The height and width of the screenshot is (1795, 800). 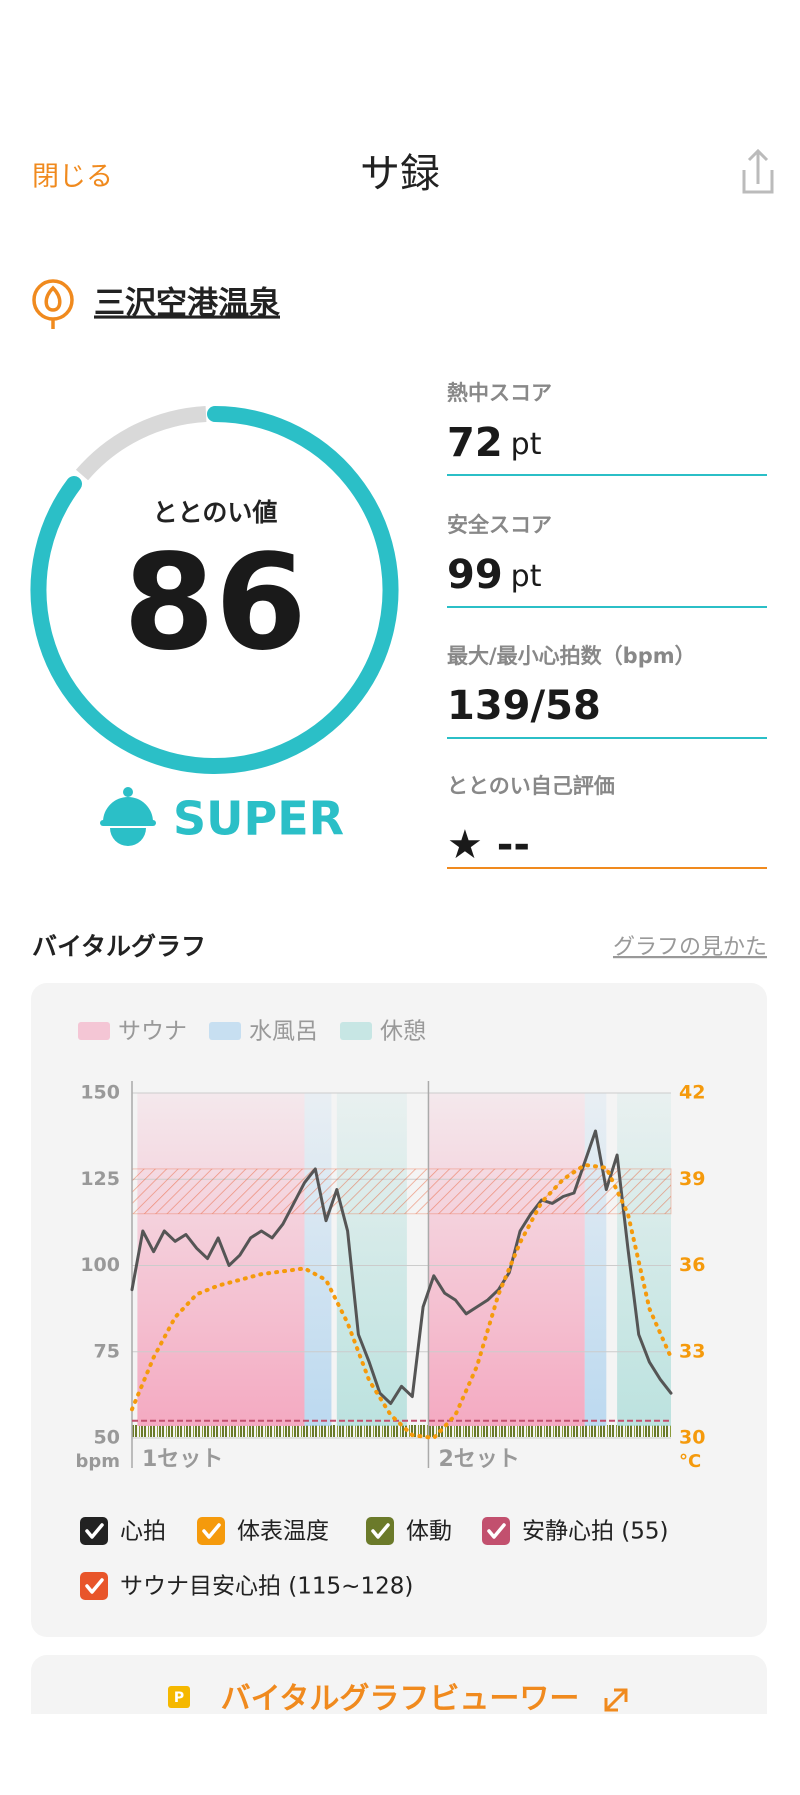 What do you see at coordinates (478, 1459) in the screenshot?
I see `set-label: 2セット` at bounding box center [478, 1459].